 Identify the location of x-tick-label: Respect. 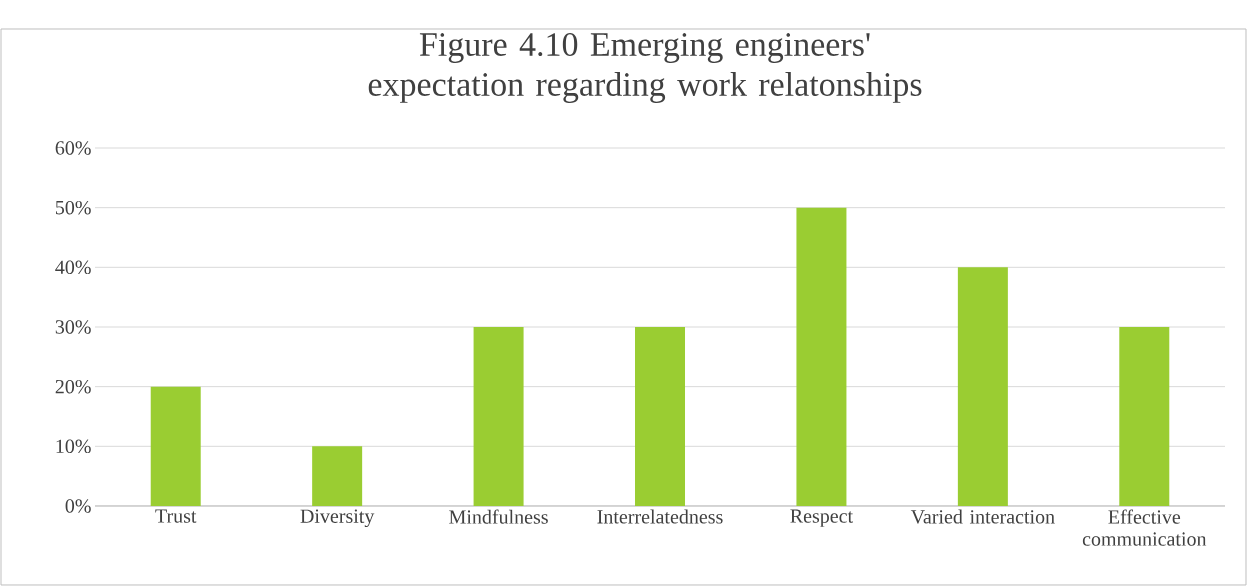
(821, 518).